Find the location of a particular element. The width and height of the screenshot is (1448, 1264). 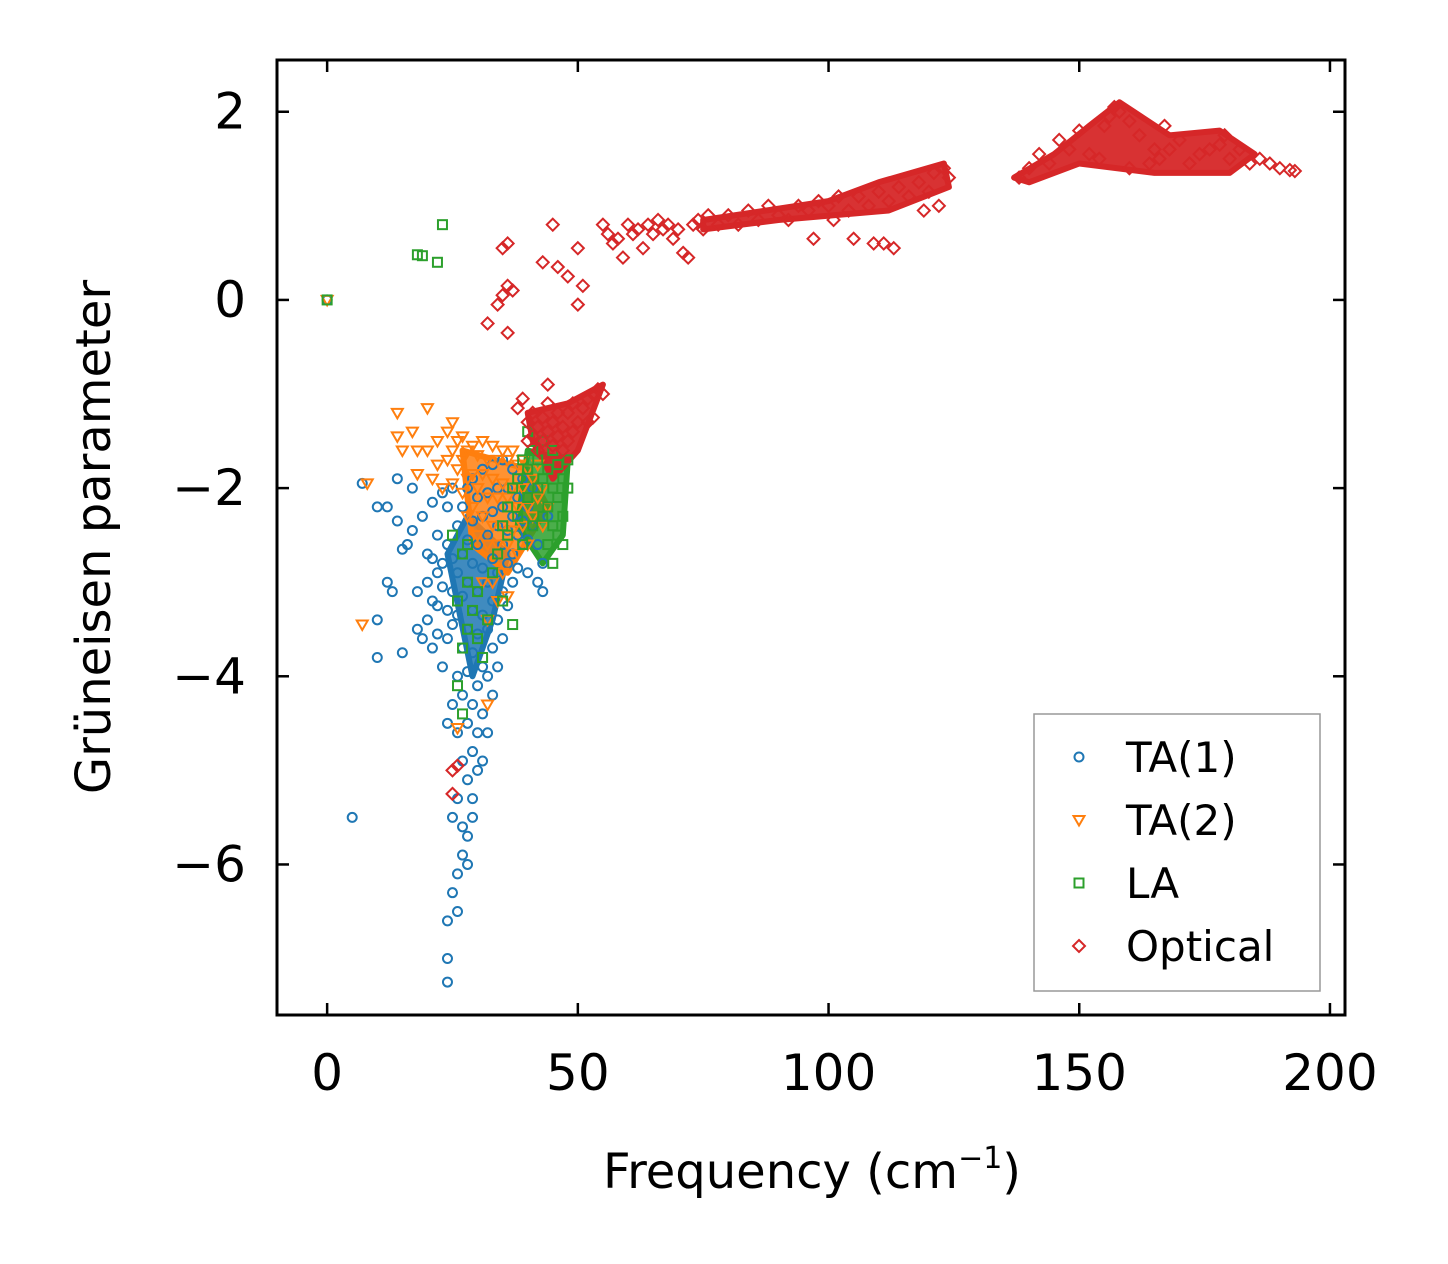

y-tick-label: −4 is located at coordinates (209, 676).